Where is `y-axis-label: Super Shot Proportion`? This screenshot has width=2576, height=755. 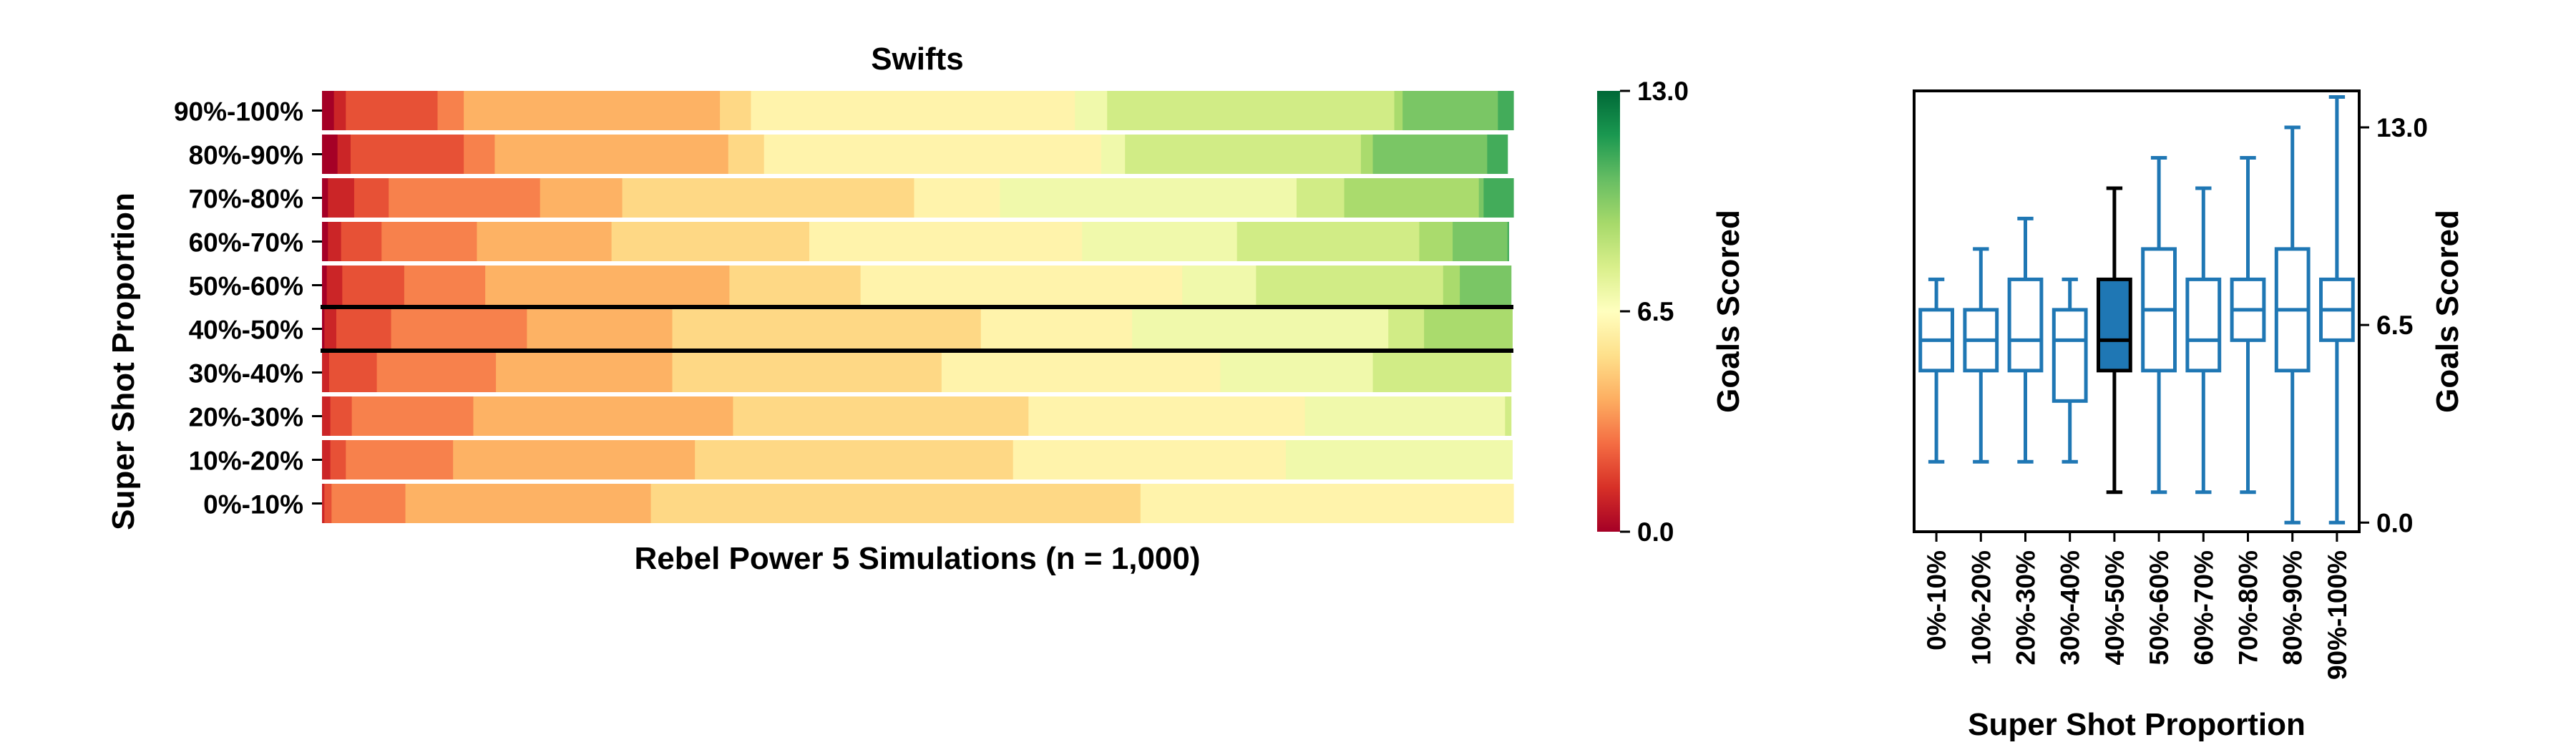
y-axis-label: Super Shot Proportion is located at coordinates (123, 361).